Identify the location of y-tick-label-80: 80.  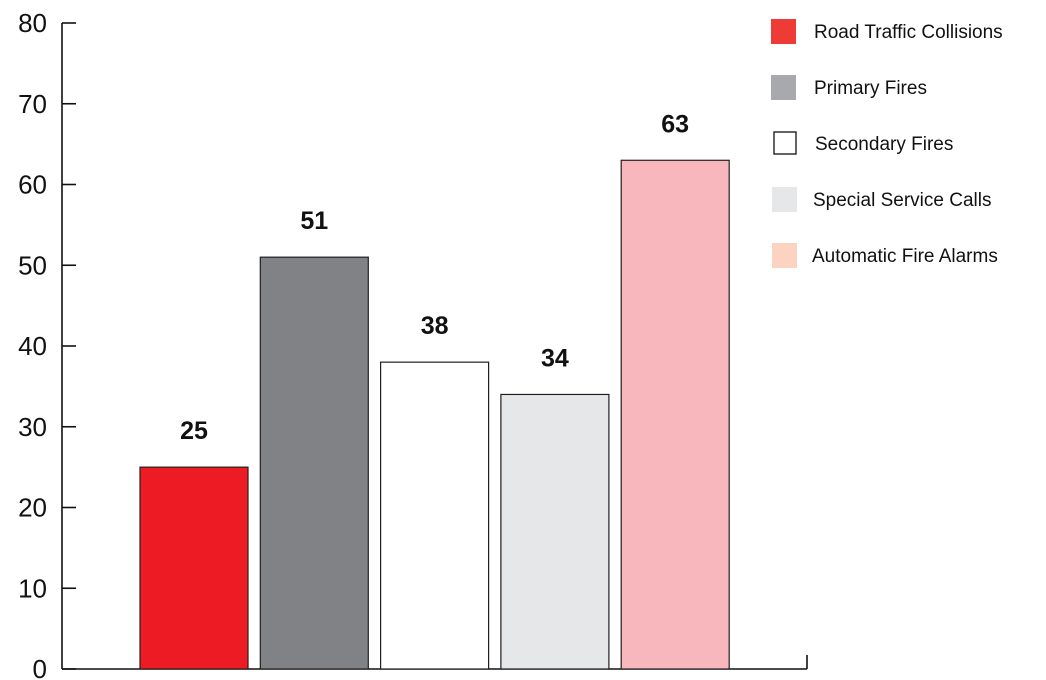
(32, 23).